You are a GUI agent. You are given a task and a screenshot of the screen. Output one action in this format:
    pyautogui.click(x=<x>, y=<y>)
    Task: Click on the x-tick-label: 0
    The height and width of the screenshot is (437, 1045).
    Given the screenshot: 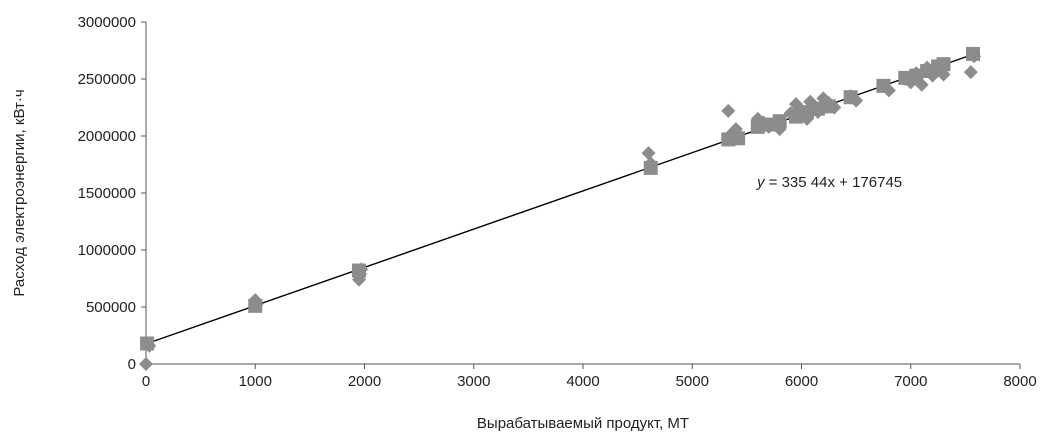 What is the action you would take?
    pyautogui.click(x=146, y=381)
    